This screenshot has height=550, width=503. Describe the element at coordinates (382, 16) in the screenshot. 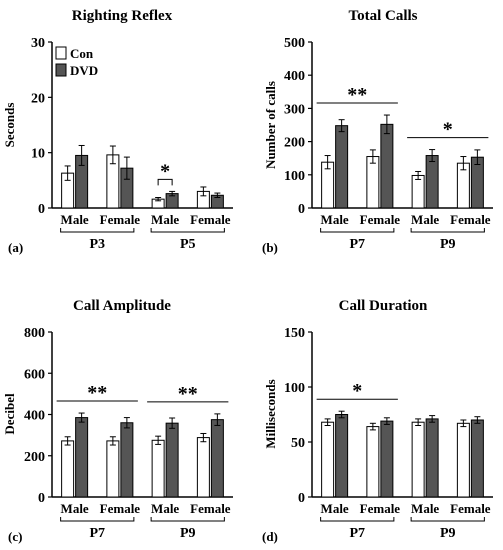

I see `chart-title: Total Calls` at that location.